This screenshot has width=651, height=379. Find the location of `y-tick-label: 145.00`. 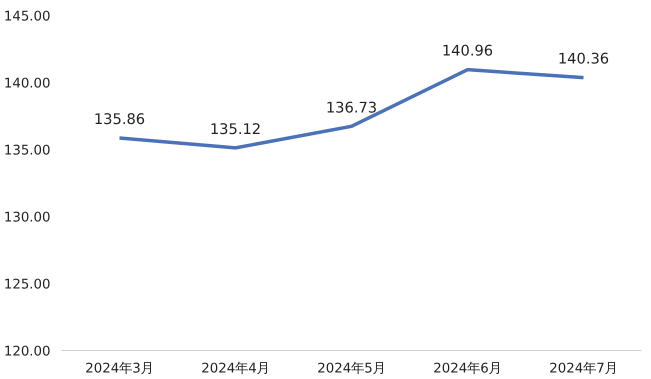

y-tick-label: 145.00 is located at coordinates (27, 17).